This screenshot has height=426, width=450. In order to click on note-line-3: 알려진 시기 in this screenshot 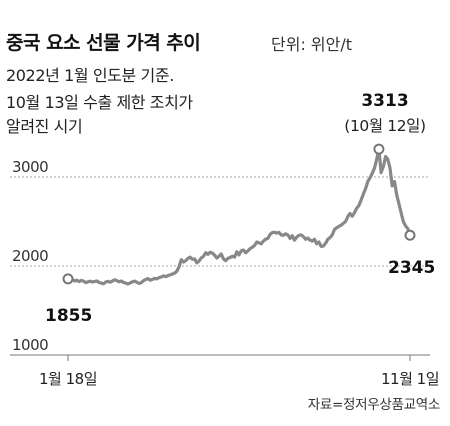, I will do `click(44, 126)`.